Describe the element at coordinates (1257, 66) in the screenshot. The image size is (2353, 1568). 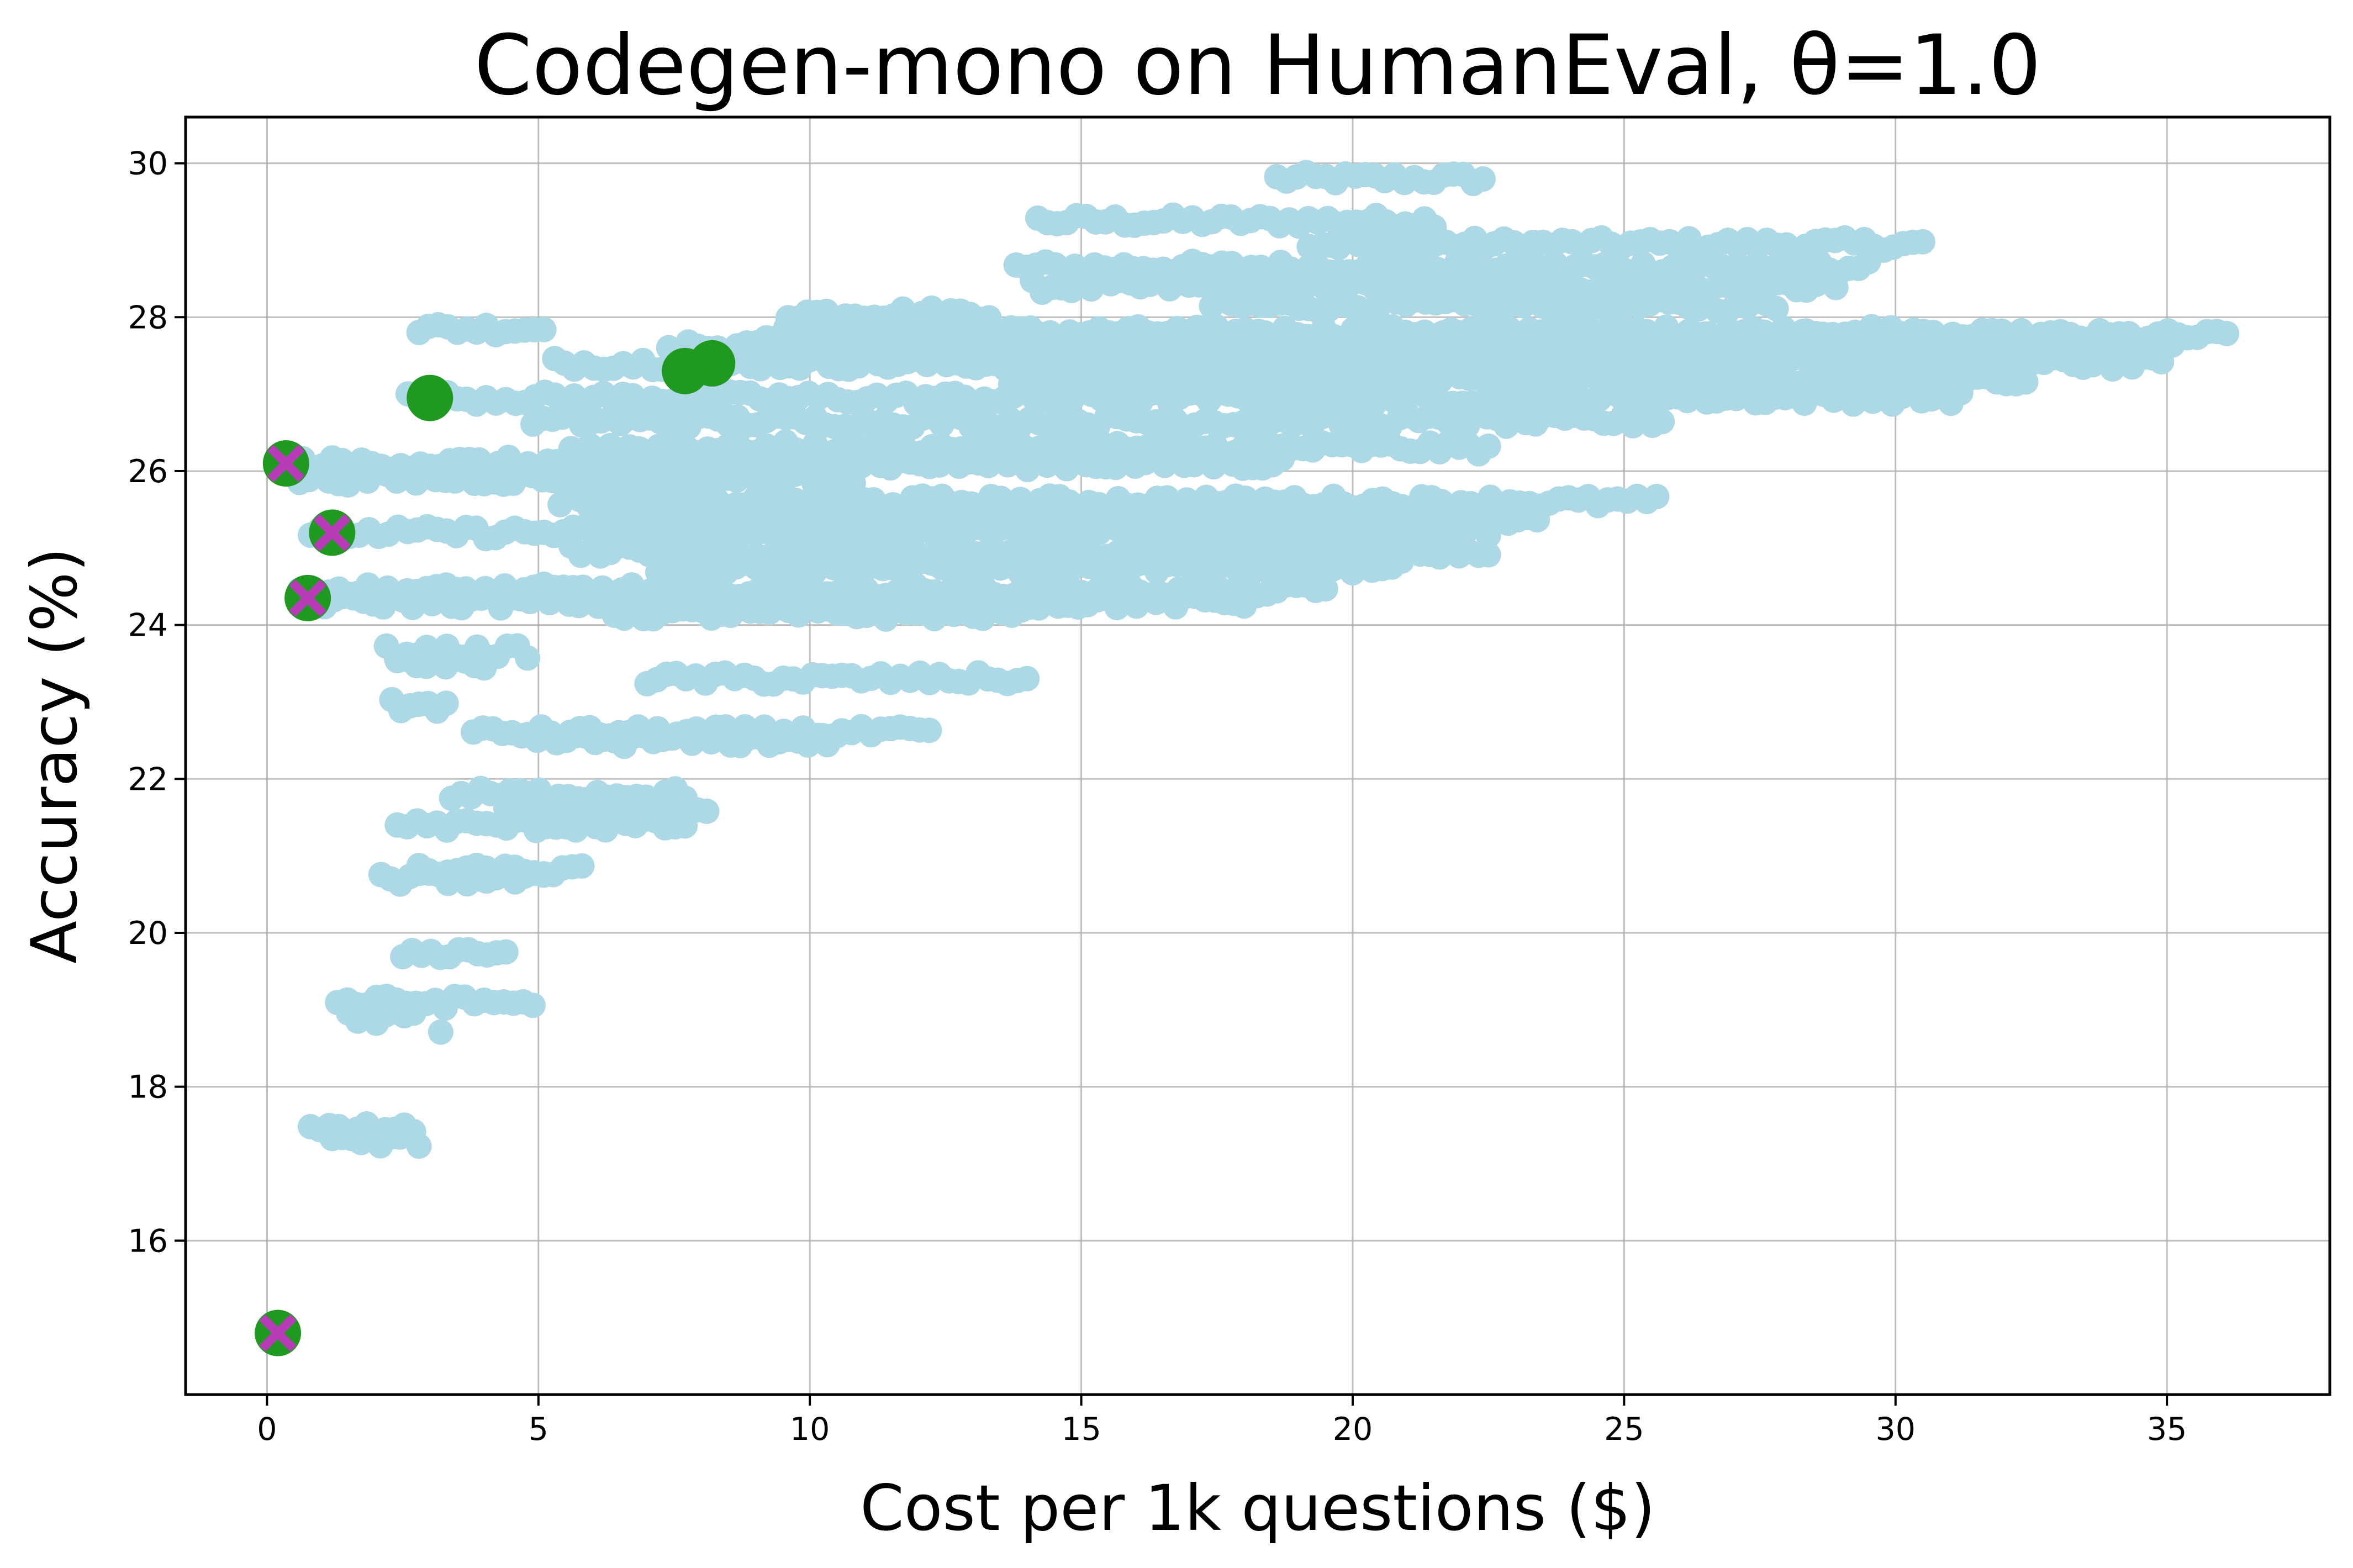
I see `chart-title: Codegen-mono on HumanEval, θ=1.0` at that location.